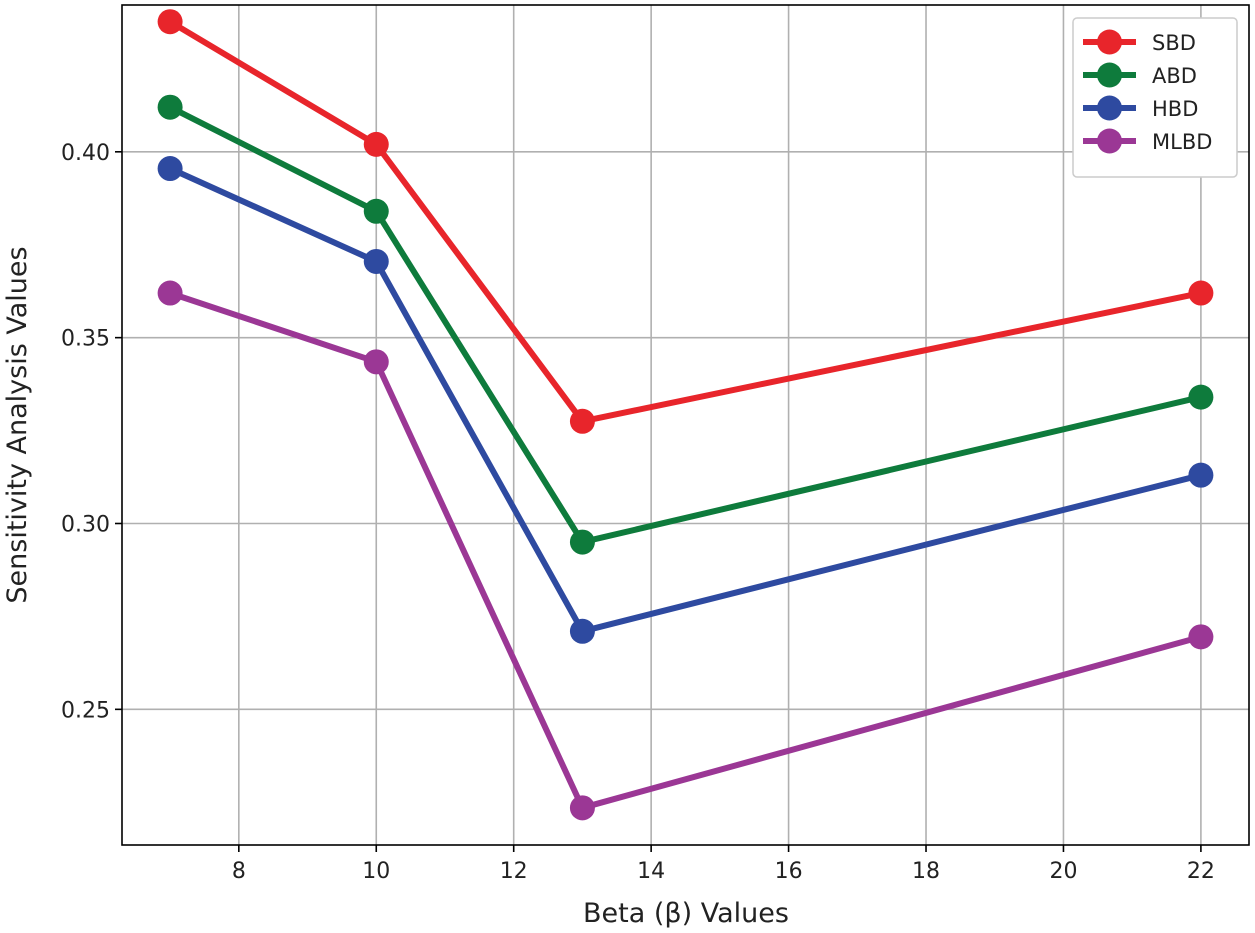 This screenshot has height=933, width=1255. What do you see at coordinates (85, 339) in the screenshot?
I see `y-tick-label: 0.35` at bounding box center [85, 339].